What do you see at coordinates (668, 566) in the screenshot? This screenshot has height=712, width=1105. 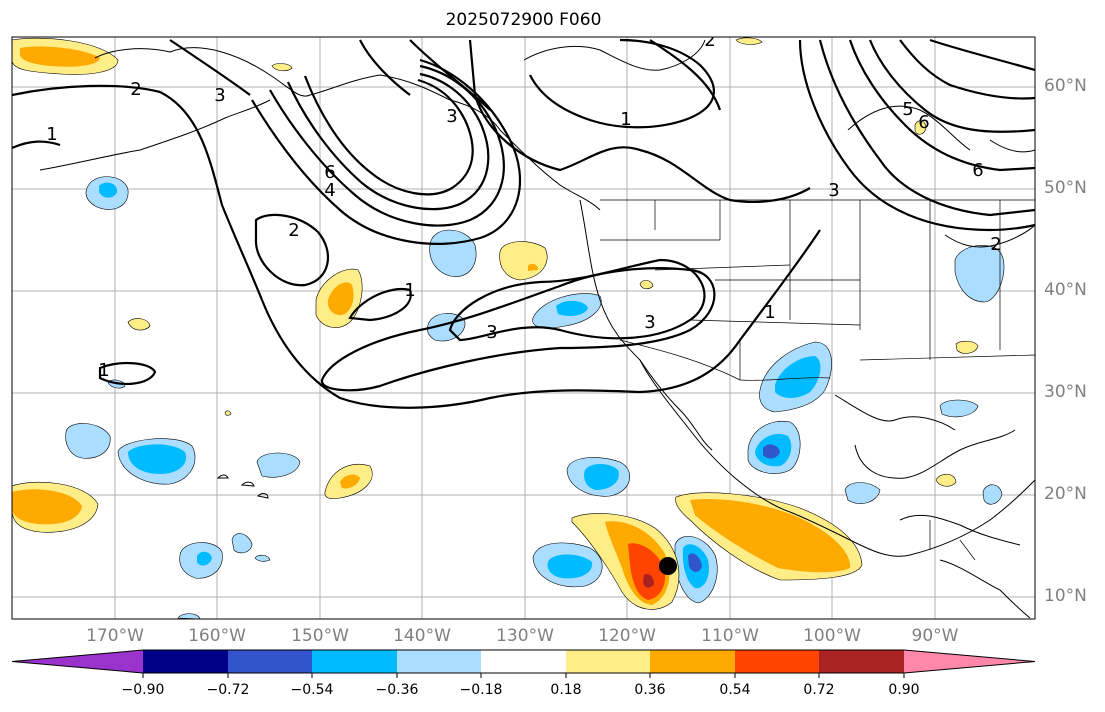 I see `storm-position-marker` at bounding box center [668, 566].